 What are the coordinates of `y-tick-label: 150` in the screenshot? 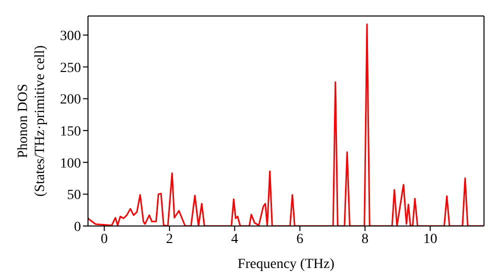 It's located at (70, 132).